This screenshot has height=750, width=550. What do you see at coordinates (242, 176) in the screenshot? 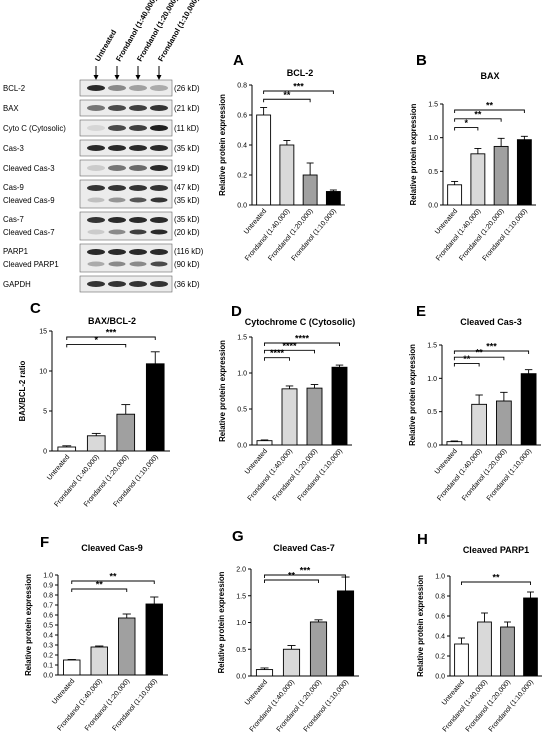
I see `y-tick-label: 0.2` at bounding box center [242, 176].